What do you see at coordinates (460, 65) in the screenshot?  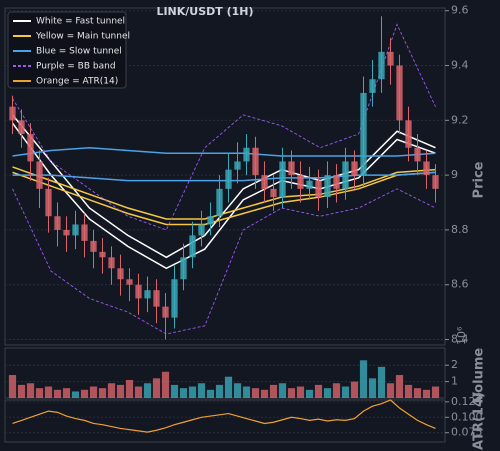 I see `y-tick-label: 9.4` at bounding box center [460, 65].